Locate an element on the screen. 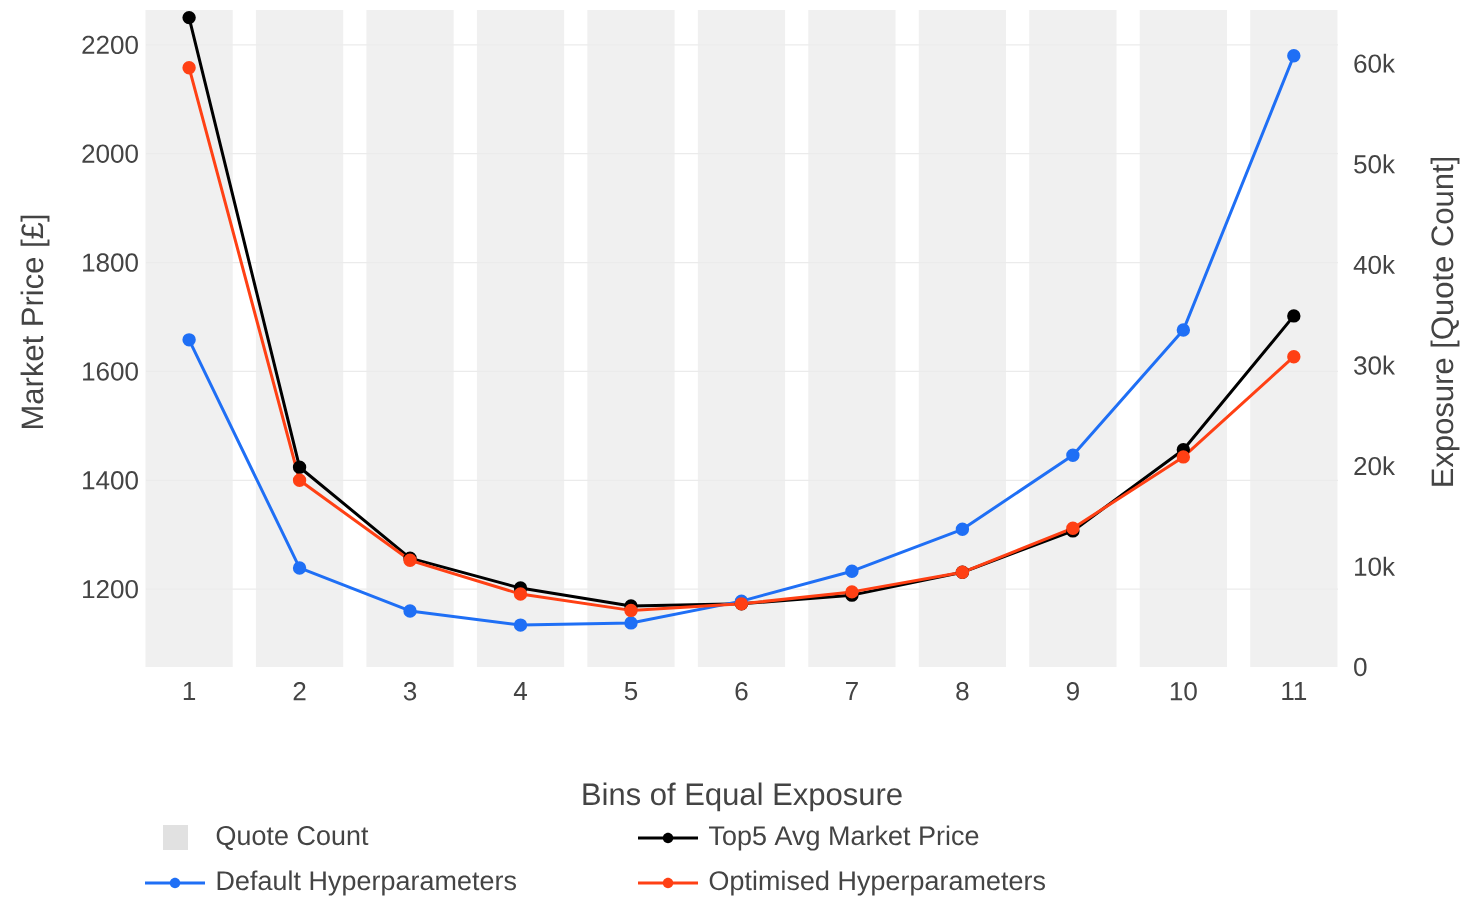 The image size is (1466, 902). y-tick-label: 2200 is located at coordinates (110, 45).